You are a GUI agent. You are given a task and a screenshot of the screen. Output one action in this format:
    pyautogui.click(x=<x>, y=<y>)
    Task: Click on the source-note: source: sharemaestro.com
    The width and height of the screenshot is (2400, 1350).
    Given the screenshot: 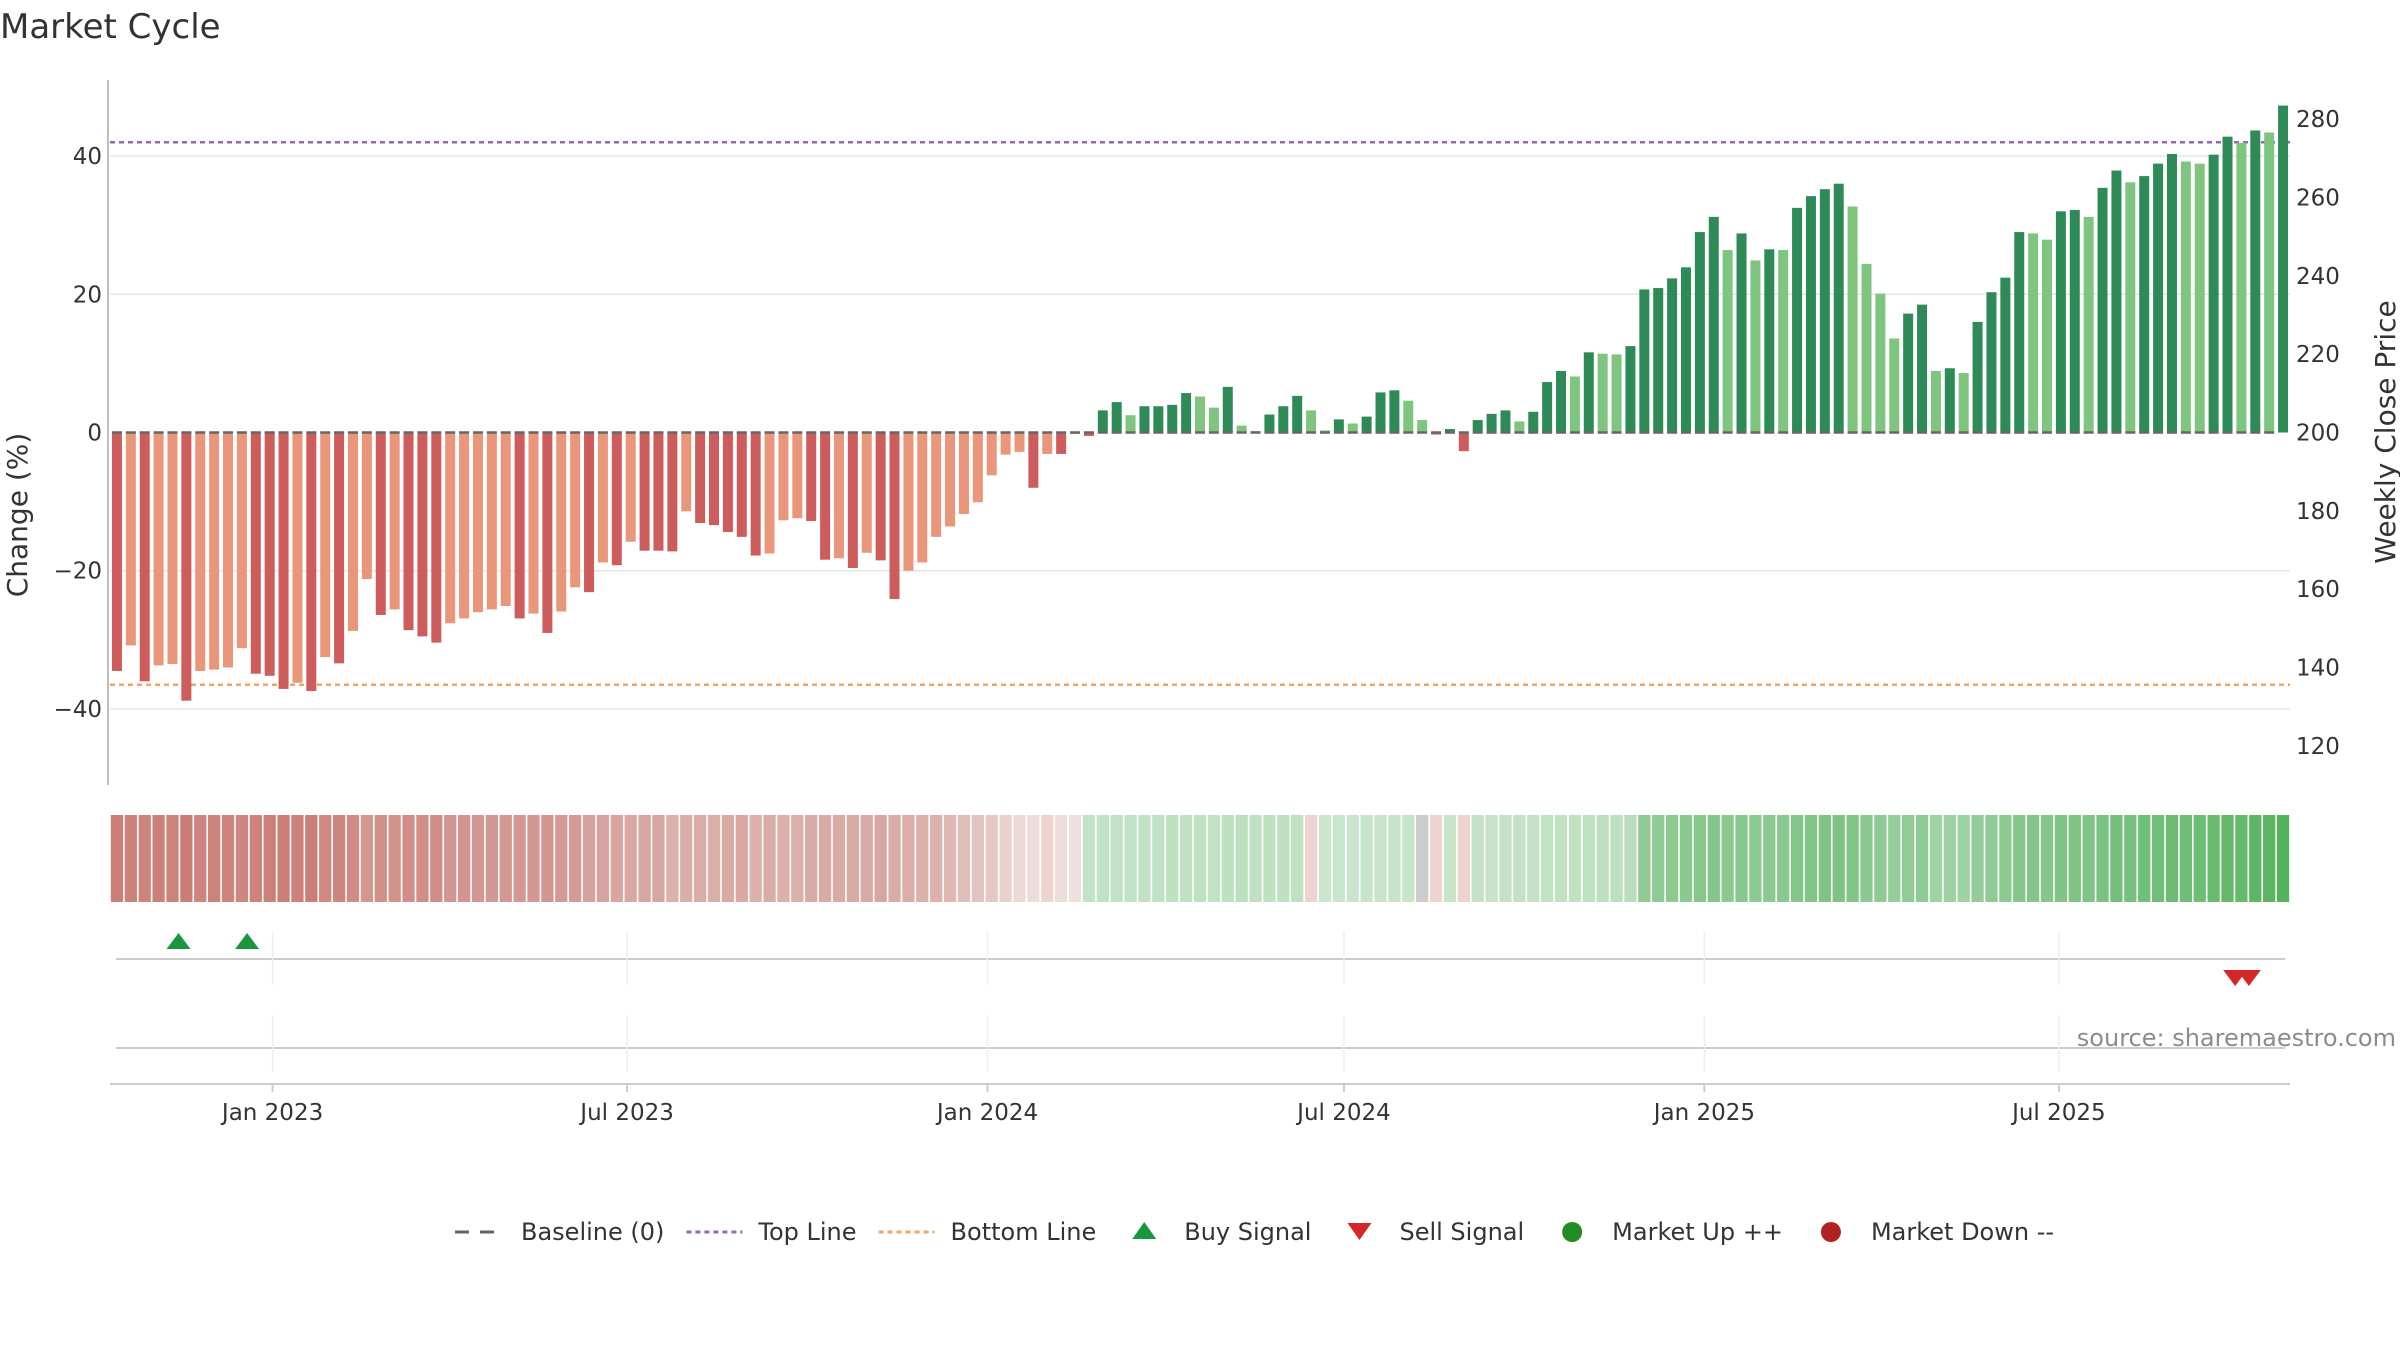 What is the action you would take?
    pyautogui.click(x=2236, y=1038)
    